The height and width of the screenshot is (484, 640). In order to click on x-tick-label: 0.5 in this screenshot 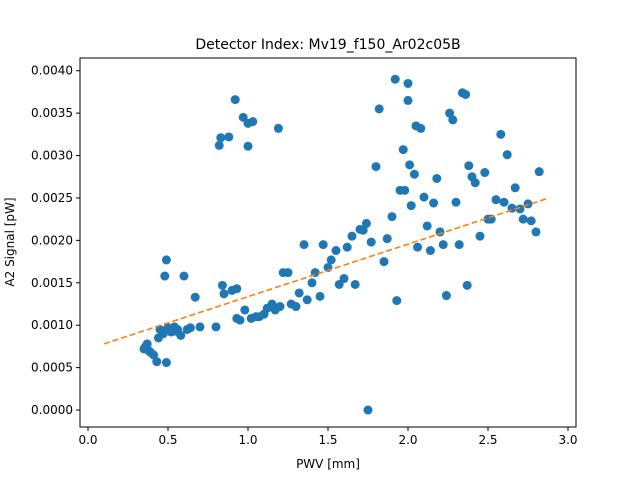, I will do `click(167, 440)`.